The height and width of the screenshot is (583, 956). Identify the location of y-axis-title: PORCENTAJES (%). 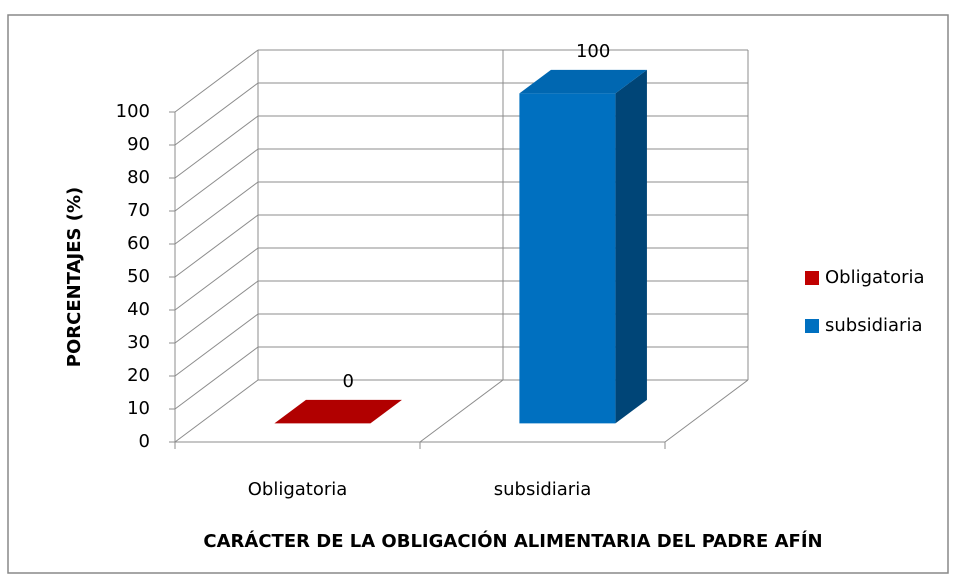
(74, 277).